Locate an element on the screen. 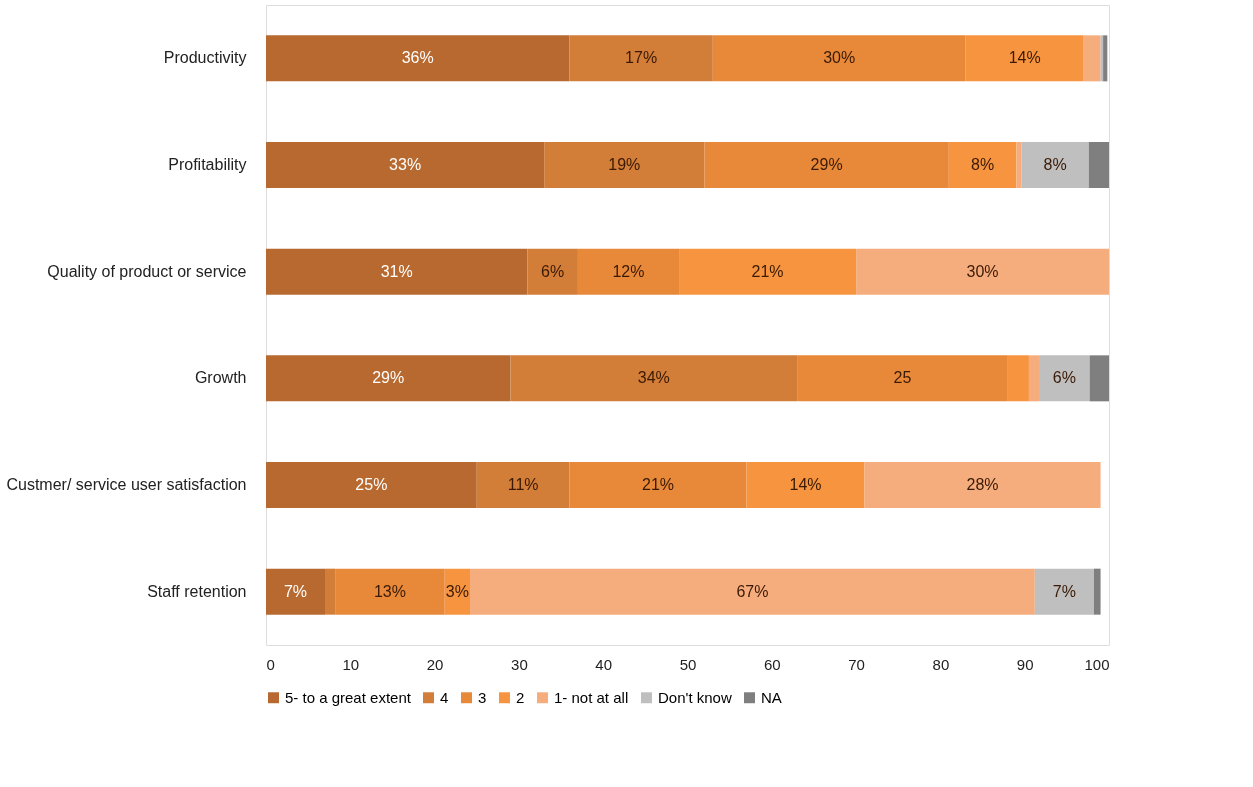  x-tick-label: 70 is located at coordinates (856, 664).